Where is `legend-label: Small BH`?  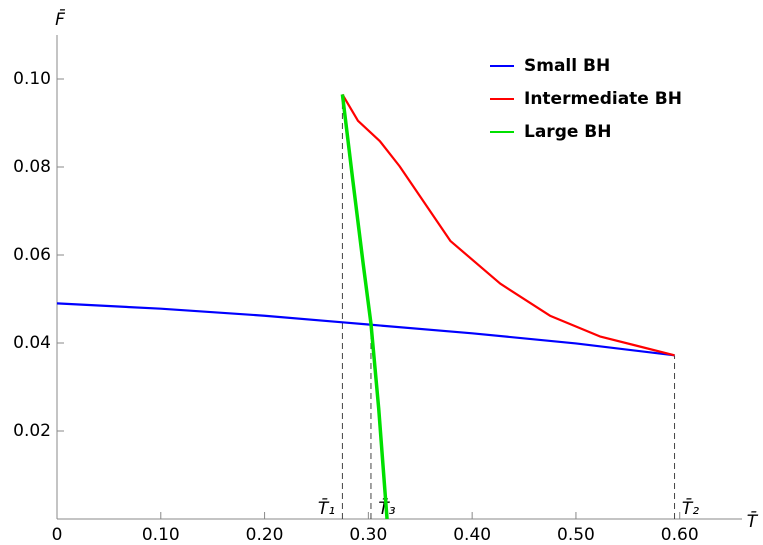
legend-label: Small BH is located at coordinates (567, 66).